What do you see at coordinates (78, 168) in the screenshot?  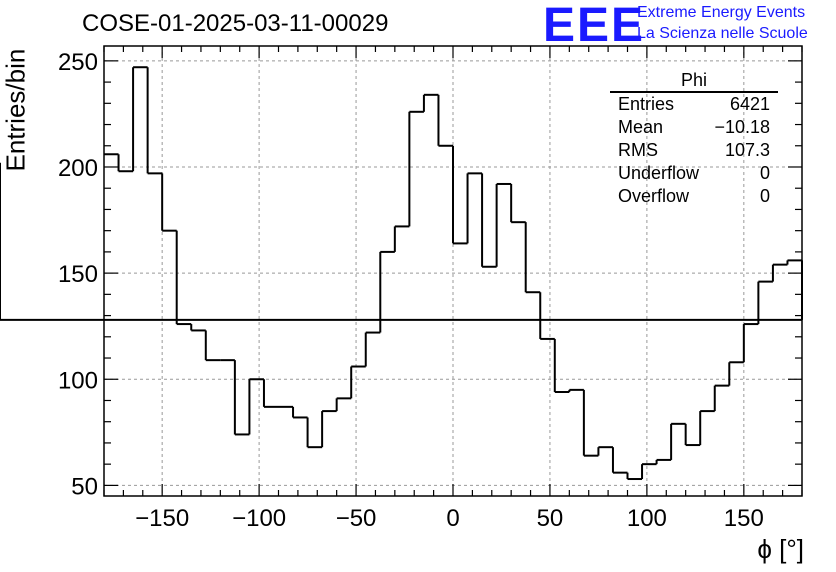 I see `y-tick-label: 200` at bounding box center [78, 168].